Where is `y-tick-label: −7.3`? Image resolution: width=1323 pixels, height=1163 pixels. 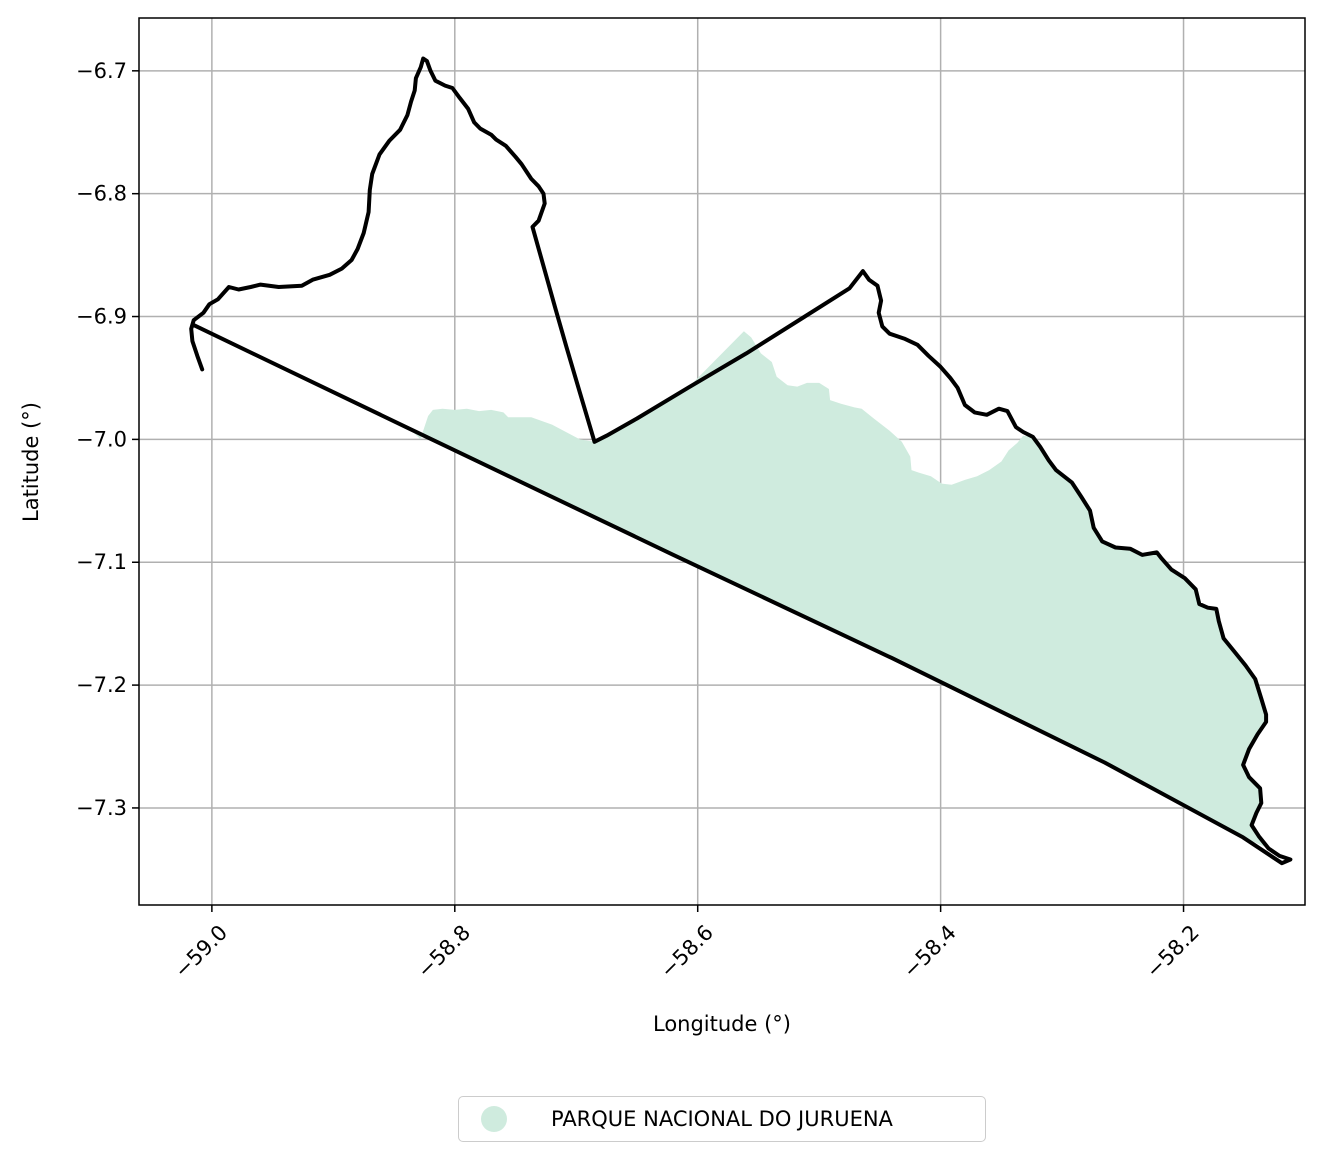
y-tick-label: −7.3 is located at coordinates (101, 808).